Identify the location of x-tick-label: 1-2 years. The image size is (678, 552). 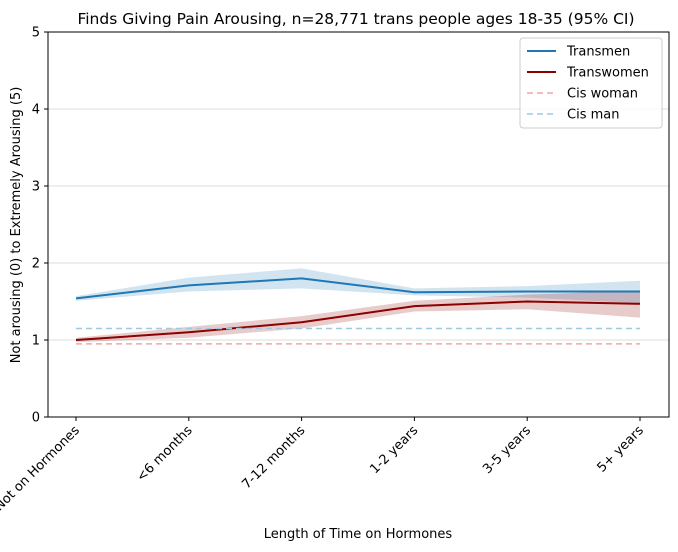
(394, 450).